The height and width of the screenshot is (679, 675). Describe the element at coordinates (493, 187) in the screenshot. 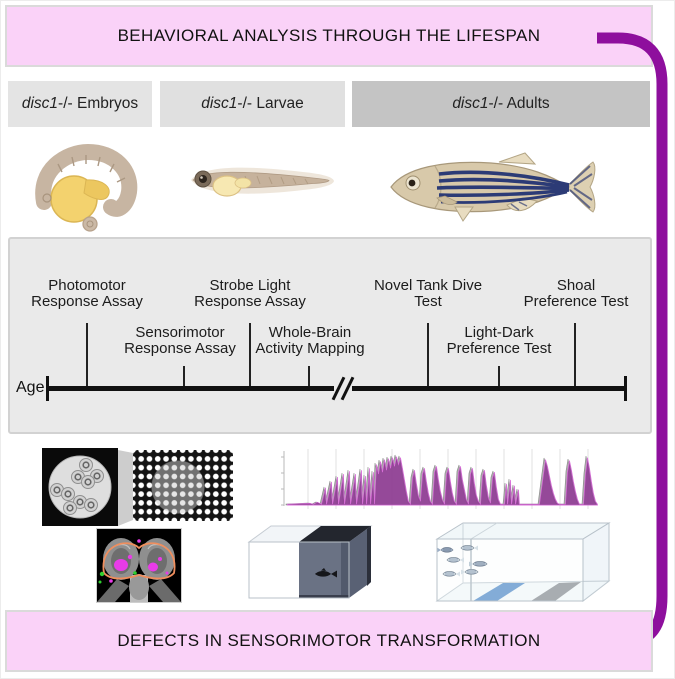

I see `adult-zebrafish-illustration` at that location.